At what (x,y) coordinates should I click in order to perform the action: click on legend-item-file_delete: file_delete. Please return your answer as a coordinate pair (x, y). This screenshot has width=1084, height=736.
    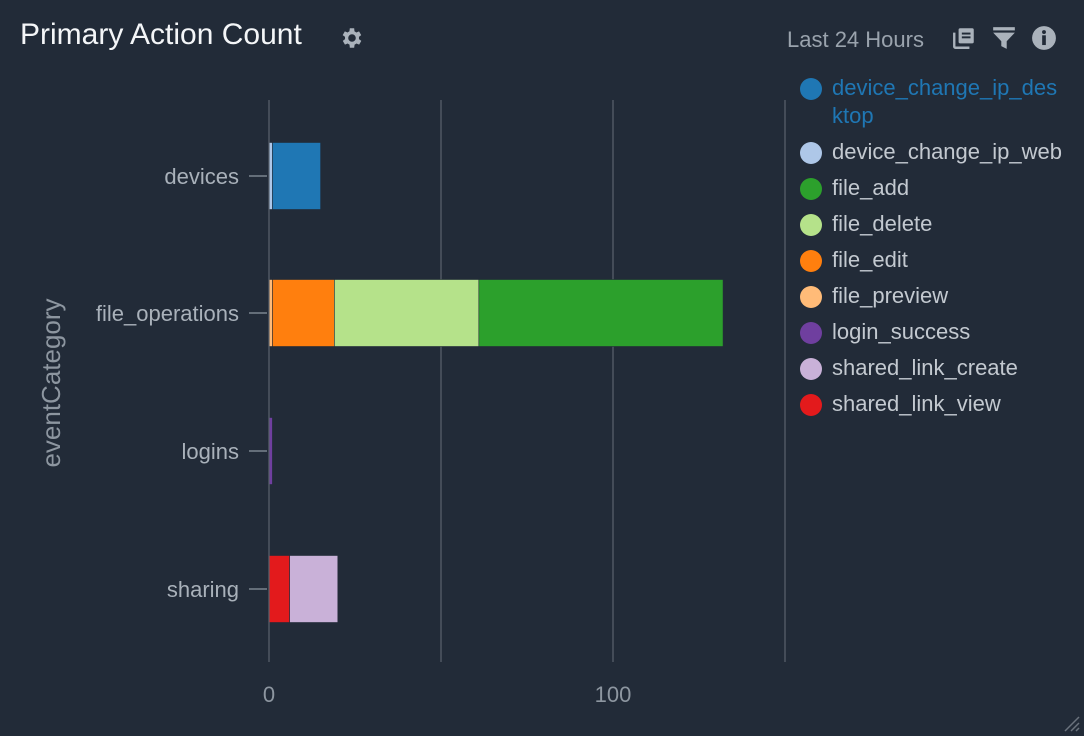
    Looking at the image, I should click on (932, 224).